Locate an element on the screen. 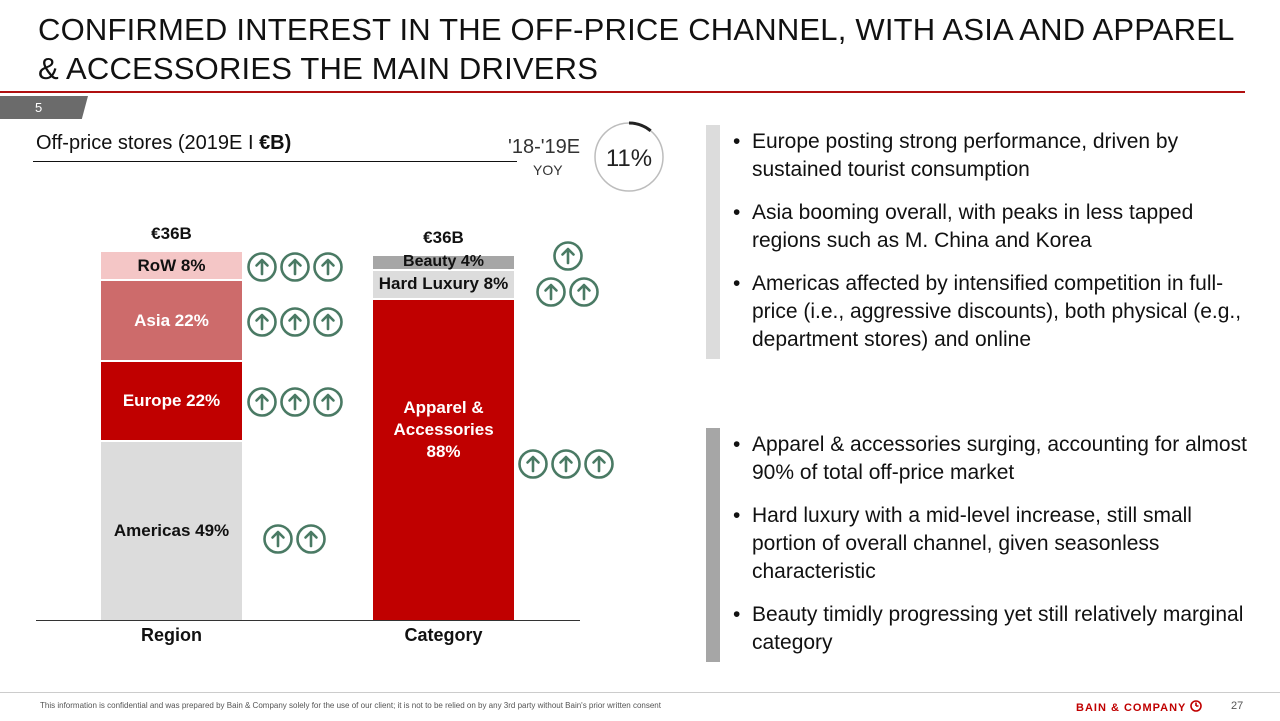  segment-label: Europe 22% is located at coordinates (171, 400).